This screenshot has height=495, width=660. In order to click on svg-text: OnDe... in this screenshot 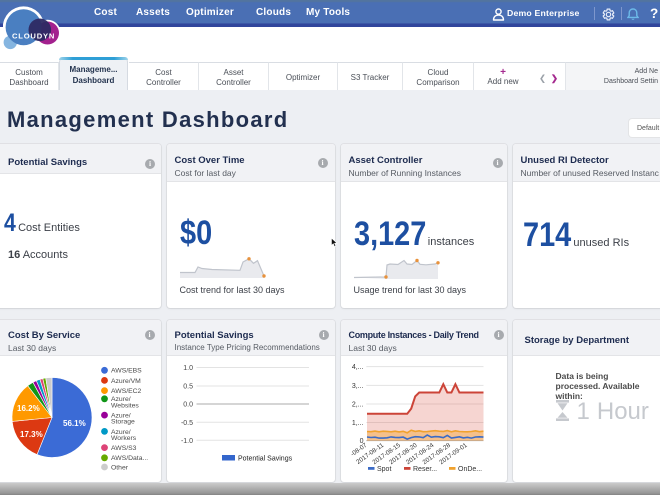, I will do `click(470, 469)`.